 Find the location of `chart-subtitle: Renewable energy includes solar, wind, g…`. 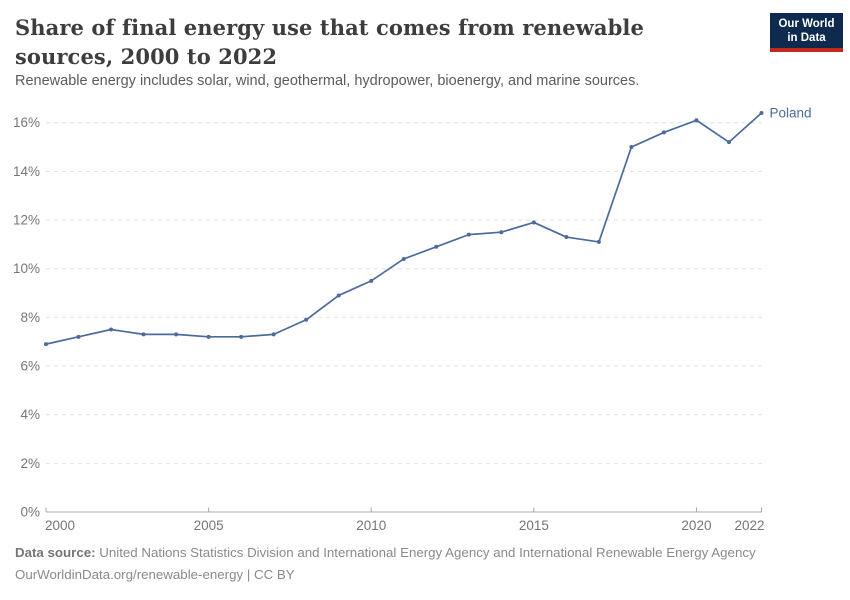

chart-subtitle: Renewable energy includes solar, wind, g… is located at coordinates (327, 81).